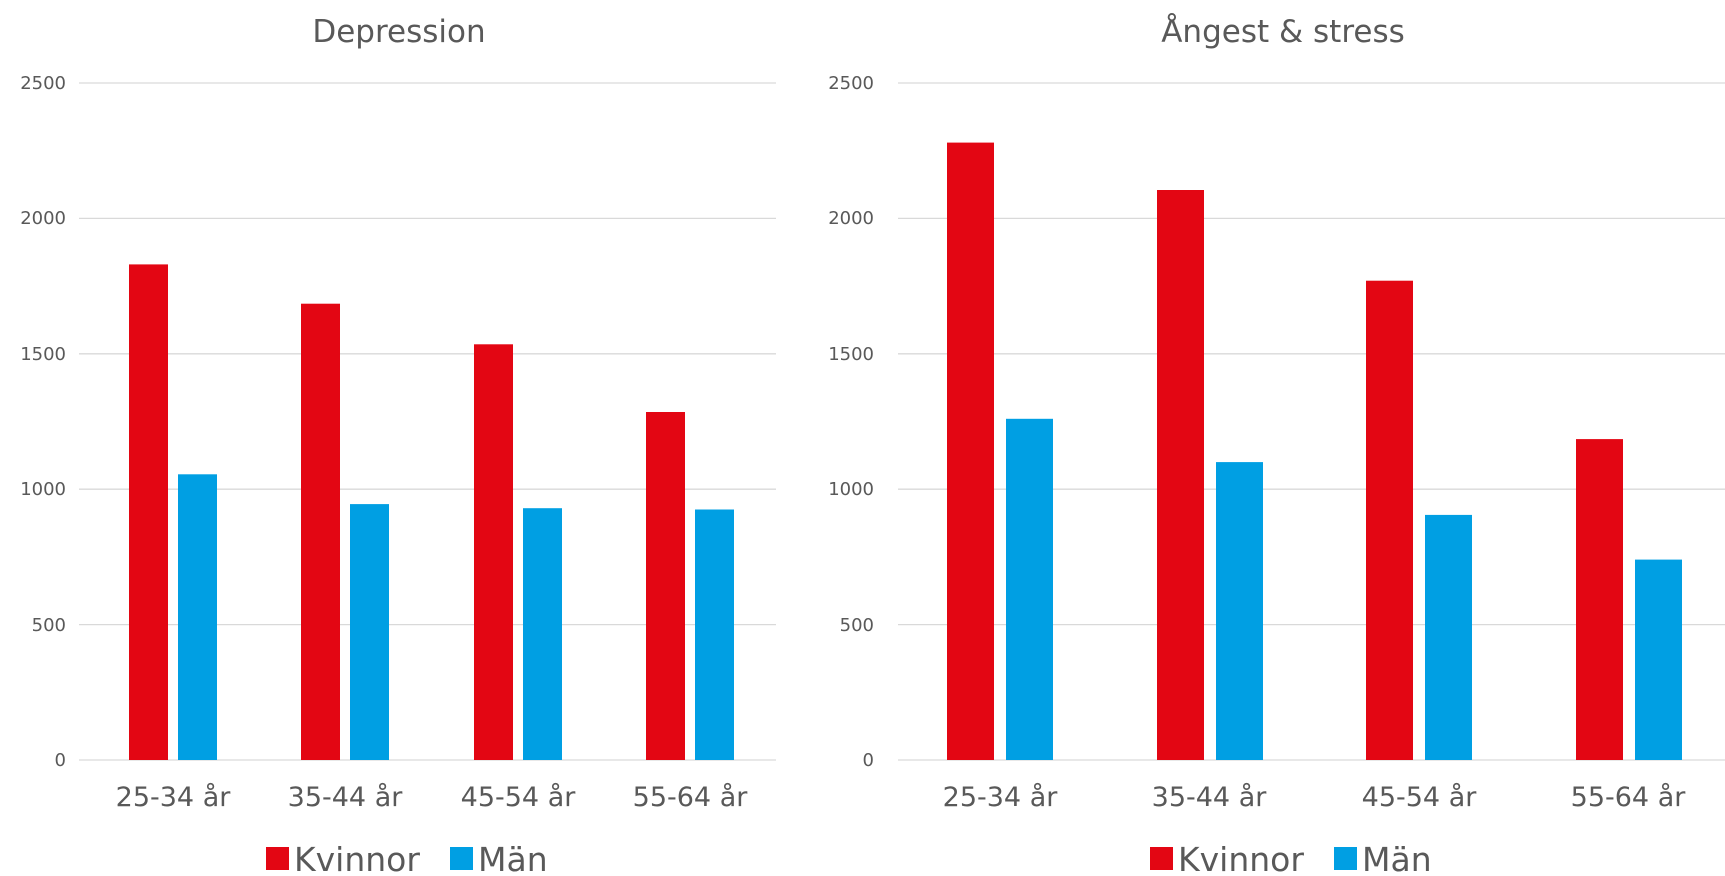  What do you see at coordinates (1283, 32) in the screenshot?
I see `chart-title: Ångest & stress` at bounding box center [1283, 32].